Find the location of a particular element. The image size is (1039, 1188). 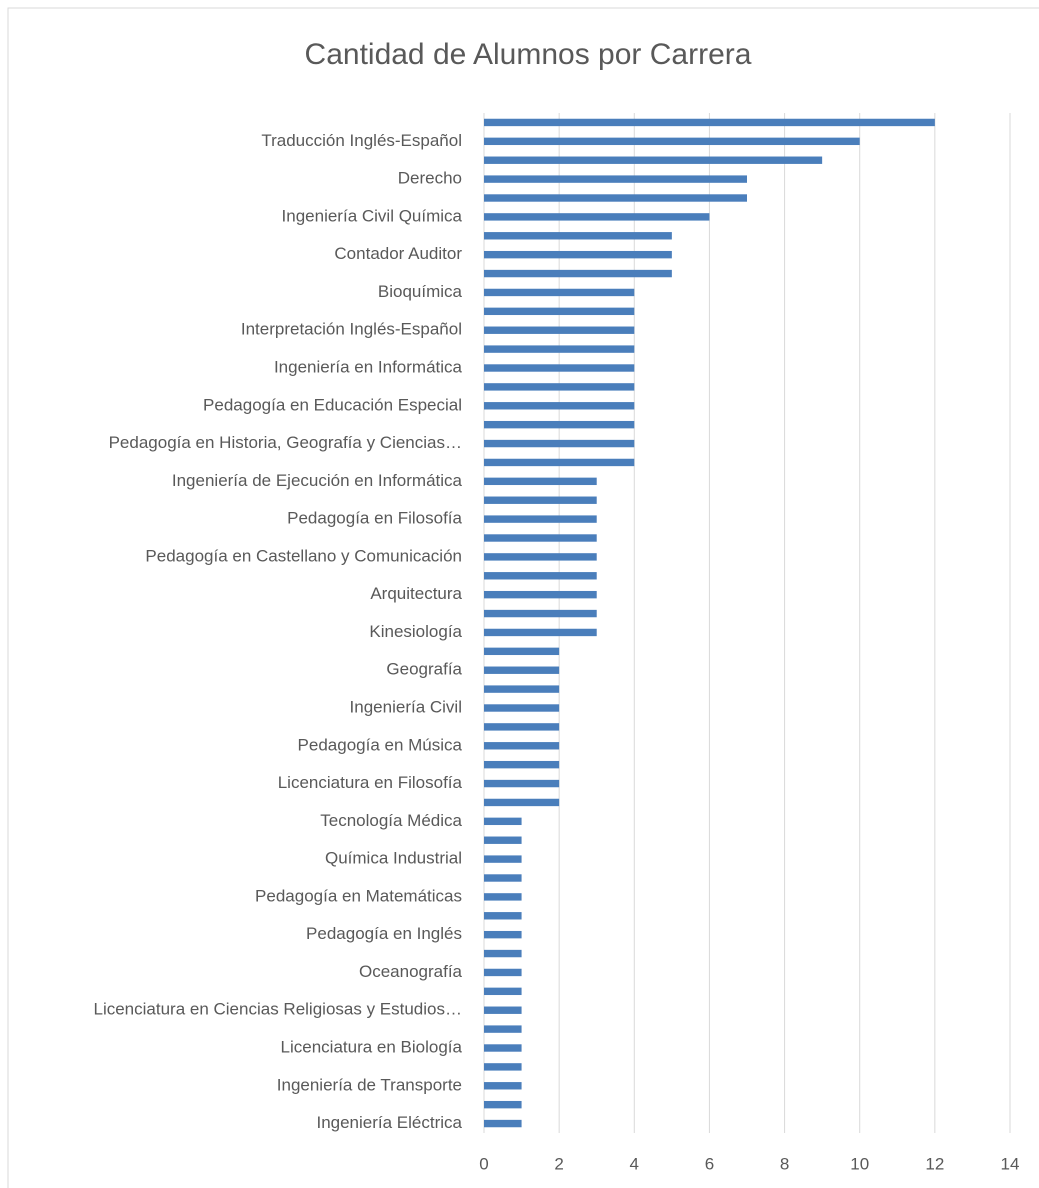

y-tick-label: Pedagogía en Matemáticas is located at coordinates (358, 895).